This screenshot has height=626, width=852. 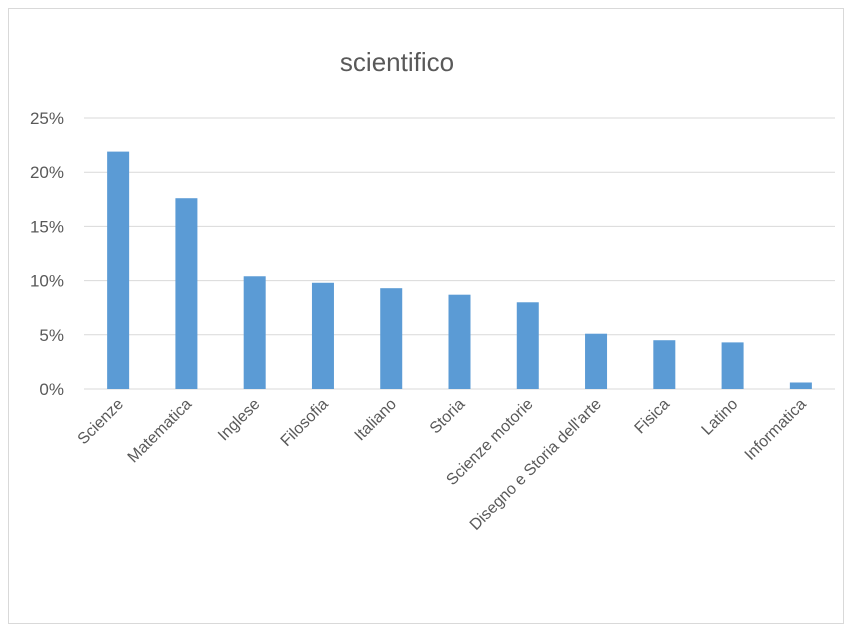 I want to click on x-category-label: Disegno e Storia dell'arte, so click(x=536, y=465).